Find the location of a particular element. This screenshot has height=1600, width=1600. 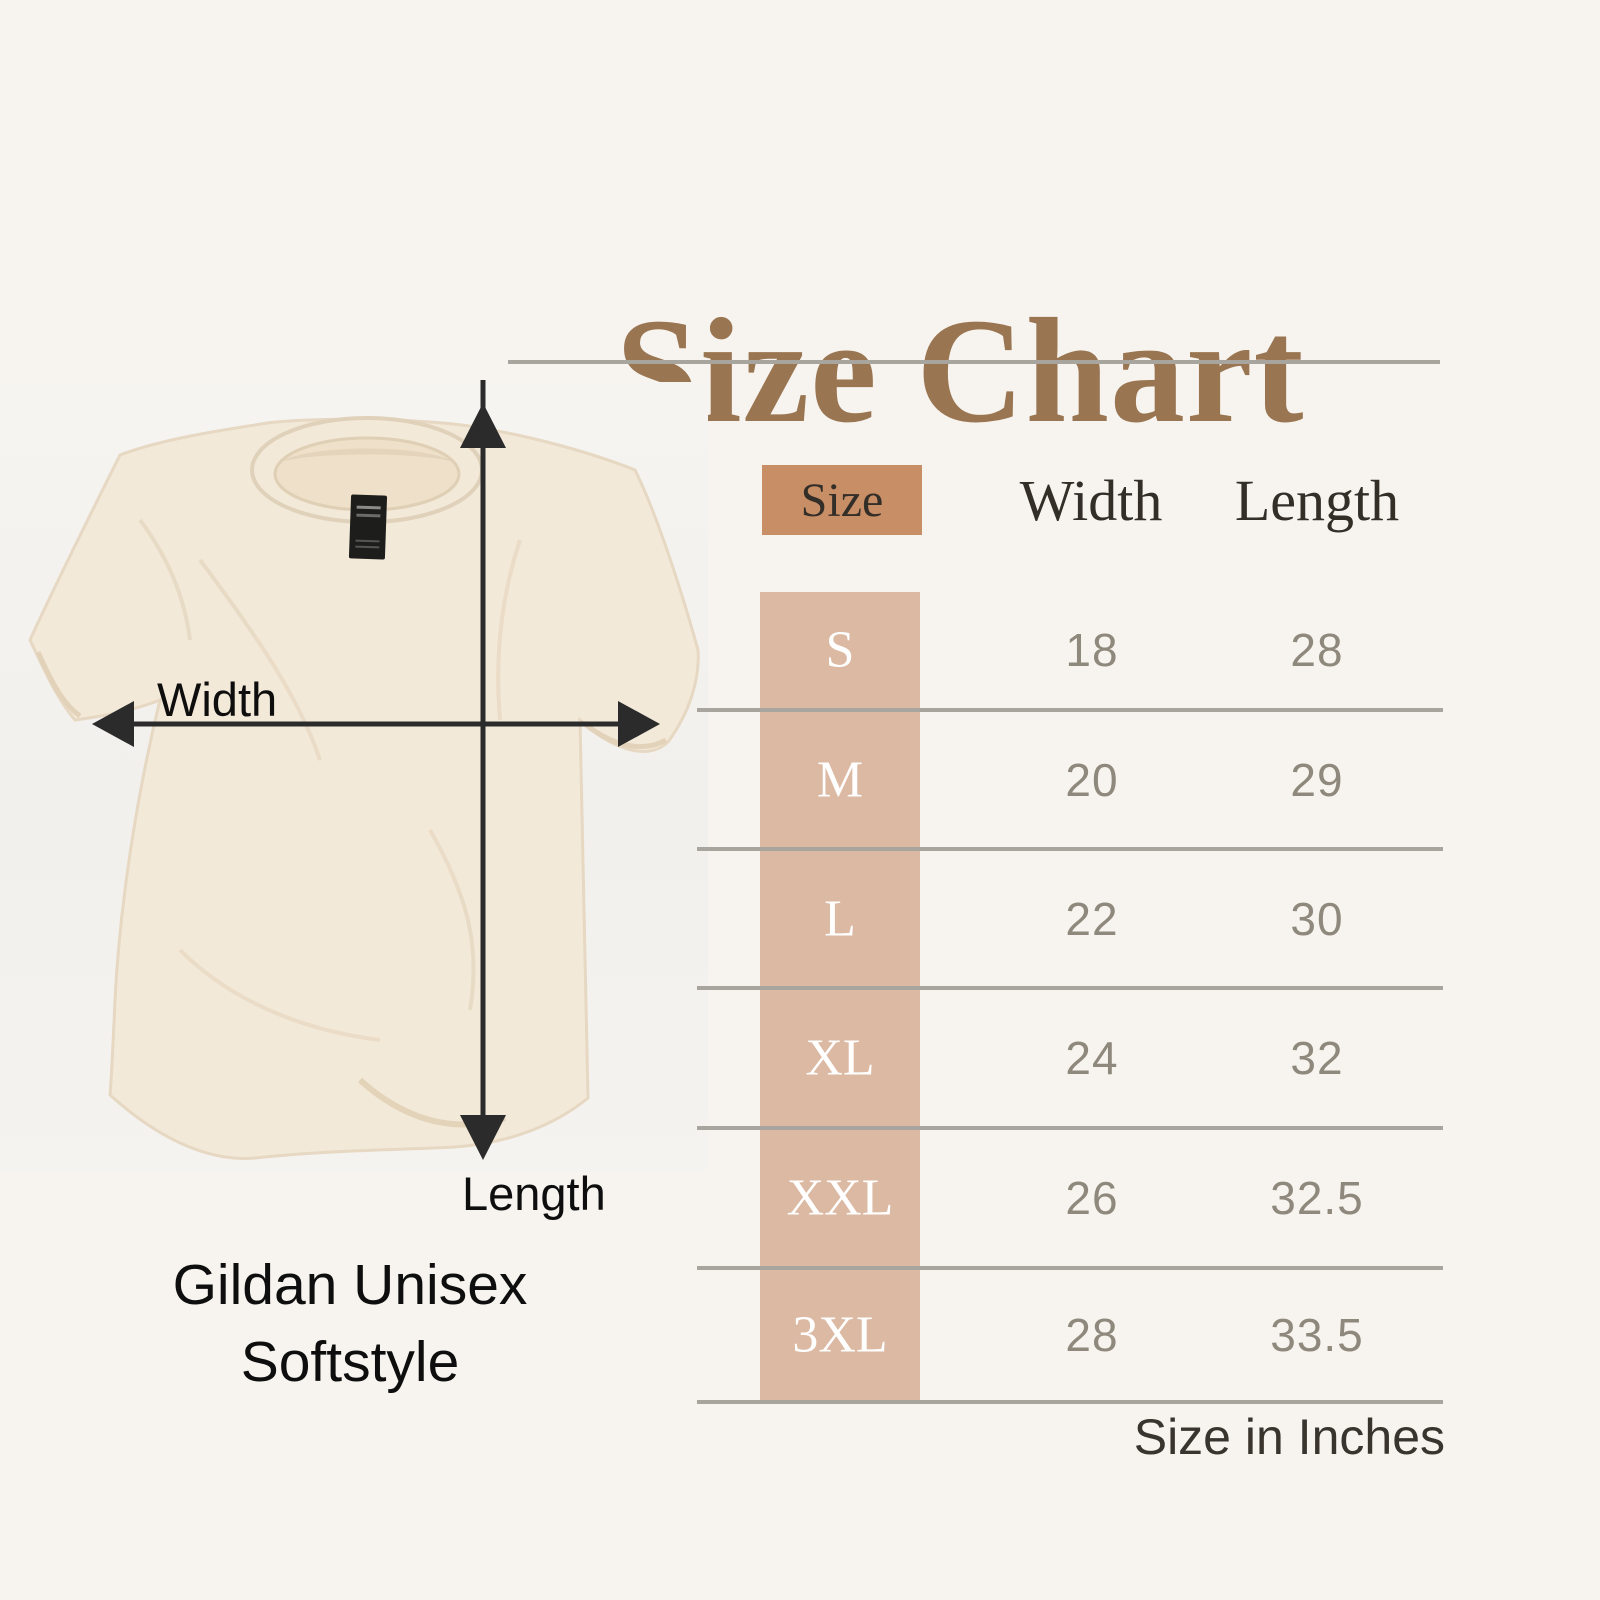

width-header: Width is located at coordinates (1091, 500).